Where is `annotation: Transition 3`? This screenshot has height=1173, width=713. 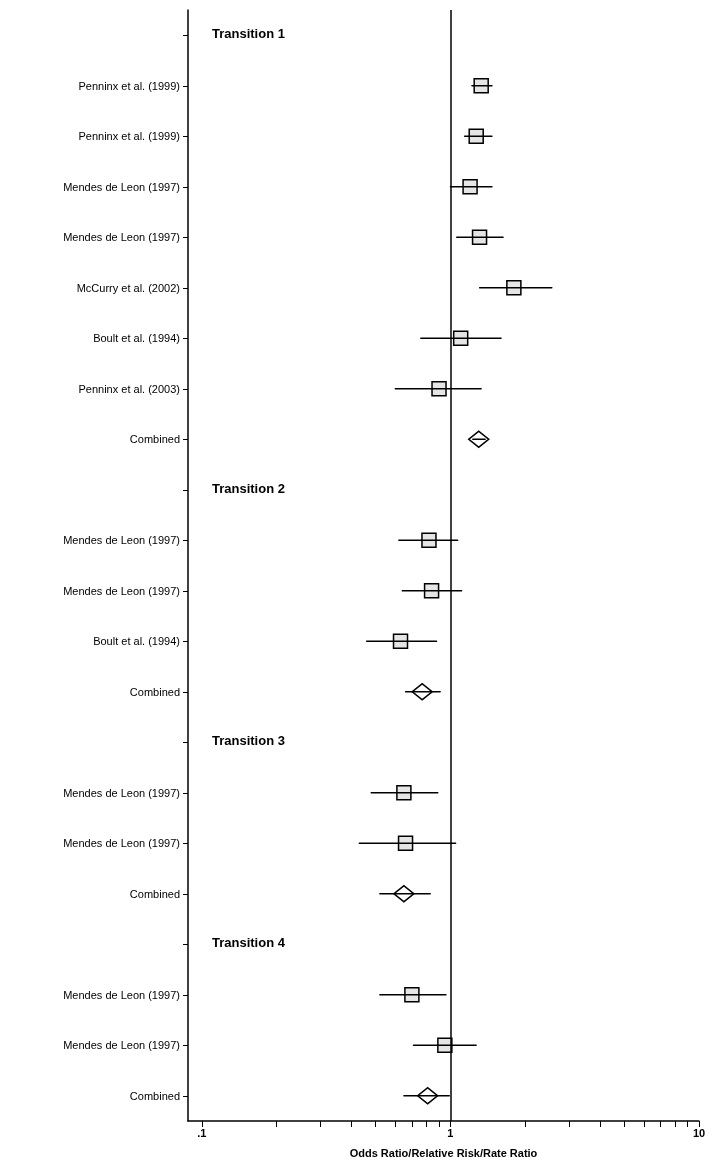 annotation: Transition 3 is located at coordinates (248, 741).